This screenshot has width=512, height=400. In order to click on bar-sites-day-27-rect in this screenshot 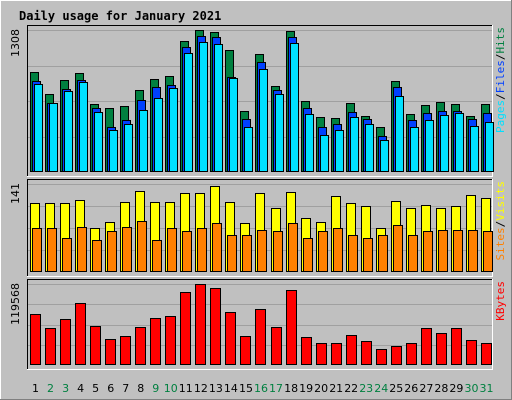, I will do `click(428, 251)`.